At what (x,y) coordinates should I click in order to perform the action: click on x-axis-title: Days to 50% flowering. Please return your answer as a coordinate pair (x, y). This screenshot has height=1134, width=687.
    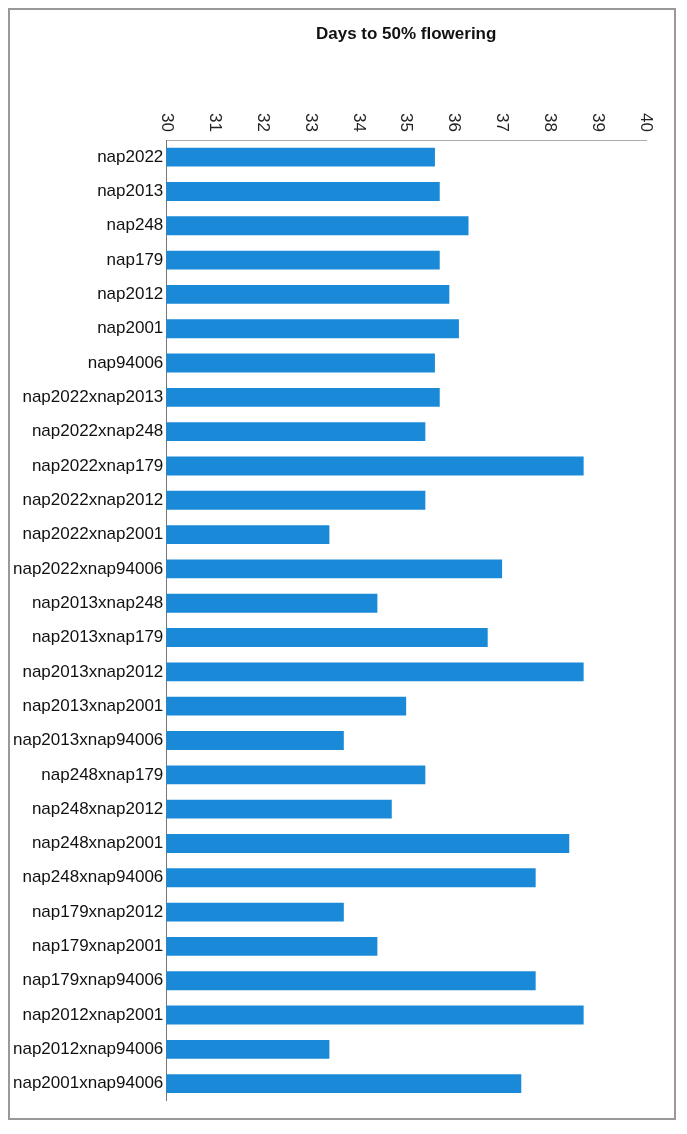
    Looking at the image, I should click on (406, 33).